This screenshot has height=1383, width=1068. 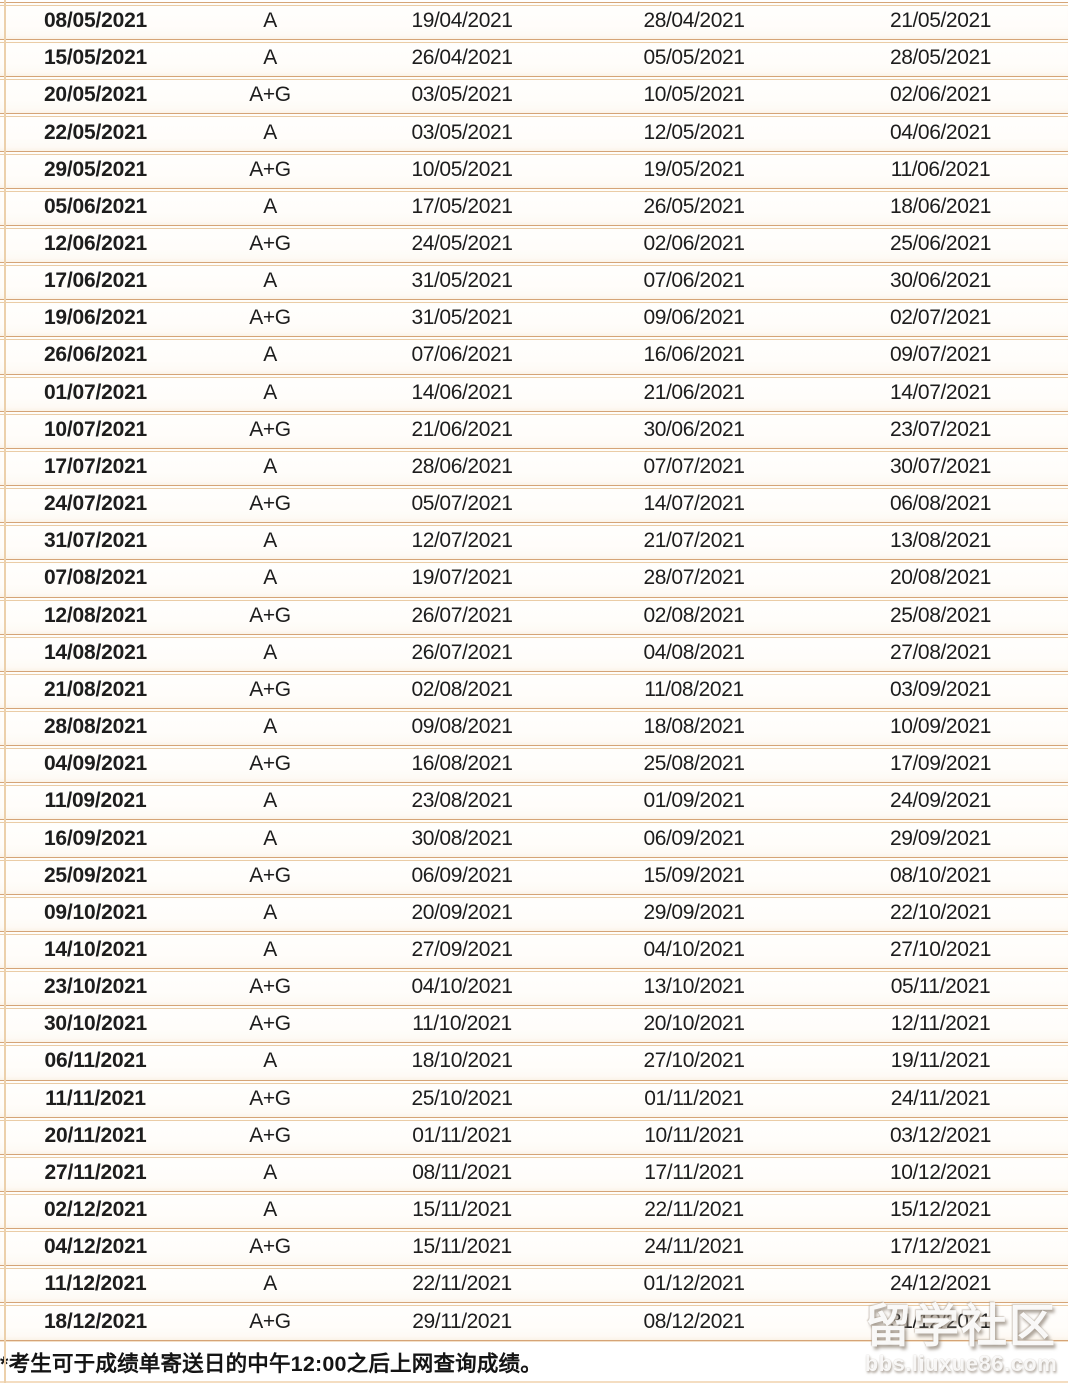 I want to click on confirmation-date-cell: 27/10/2021, so click(x=694, y=1061).